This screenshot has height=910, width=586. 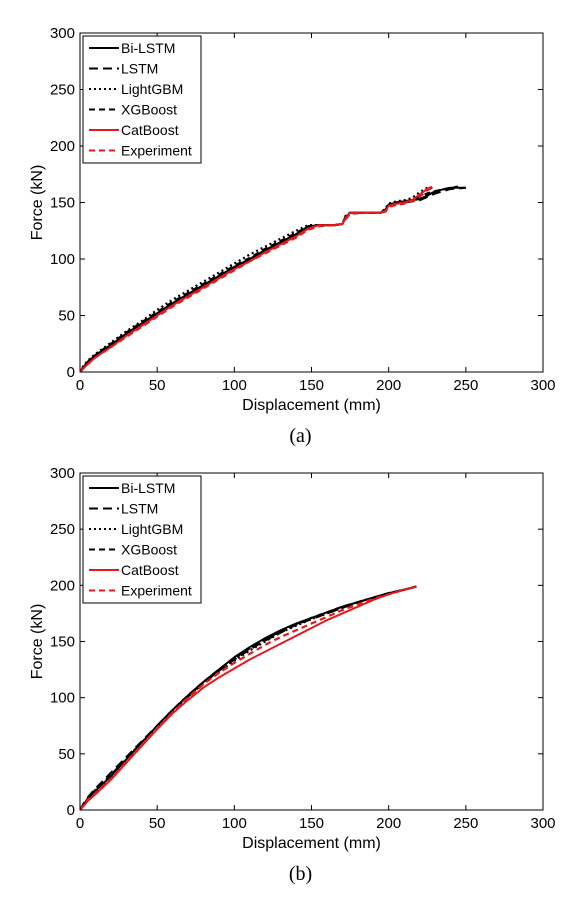 What do you see at coordinates (300, 874) in the screenshot?
I see `figure-caption: (b)` at bounding box center [300, 874].